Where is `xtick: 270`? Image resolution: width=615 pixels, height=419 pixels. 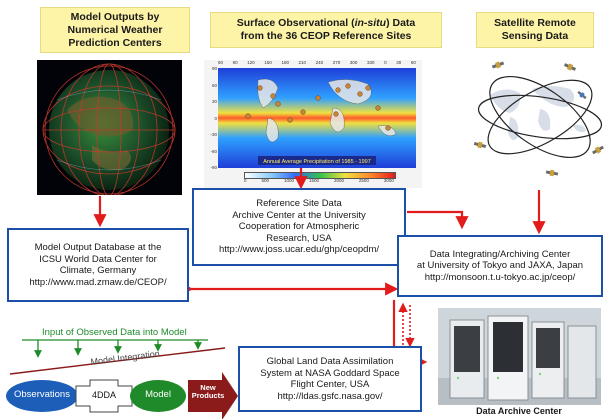
xtick: 270 is located at coordinates (336, 62).